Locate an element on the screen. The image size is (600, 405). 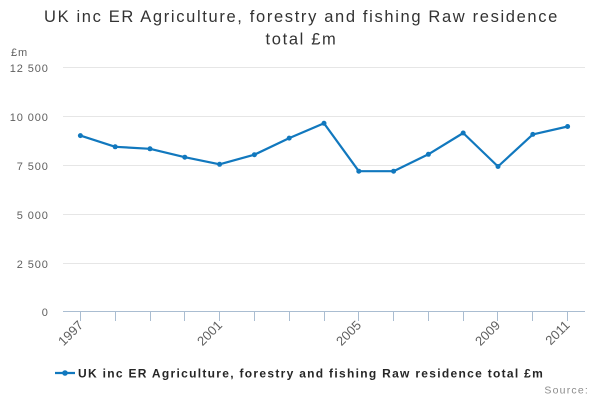
svg-text: 10 000 is located at coordinates (29, 118).